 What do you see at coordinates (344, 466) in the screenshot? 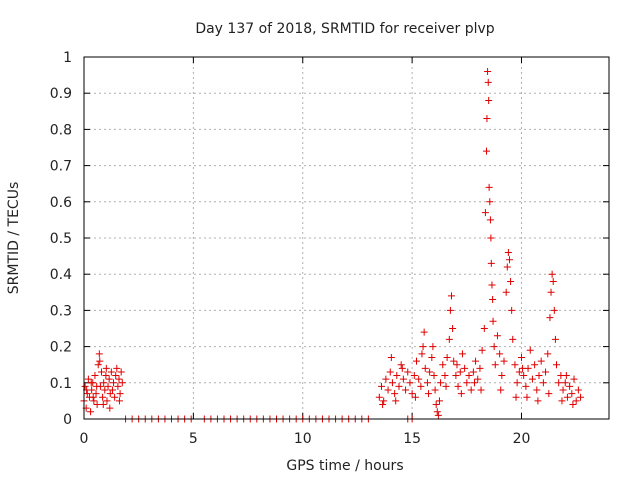
I see `x-axis-label: GPS time / hours` at bounding box center [344, 466].